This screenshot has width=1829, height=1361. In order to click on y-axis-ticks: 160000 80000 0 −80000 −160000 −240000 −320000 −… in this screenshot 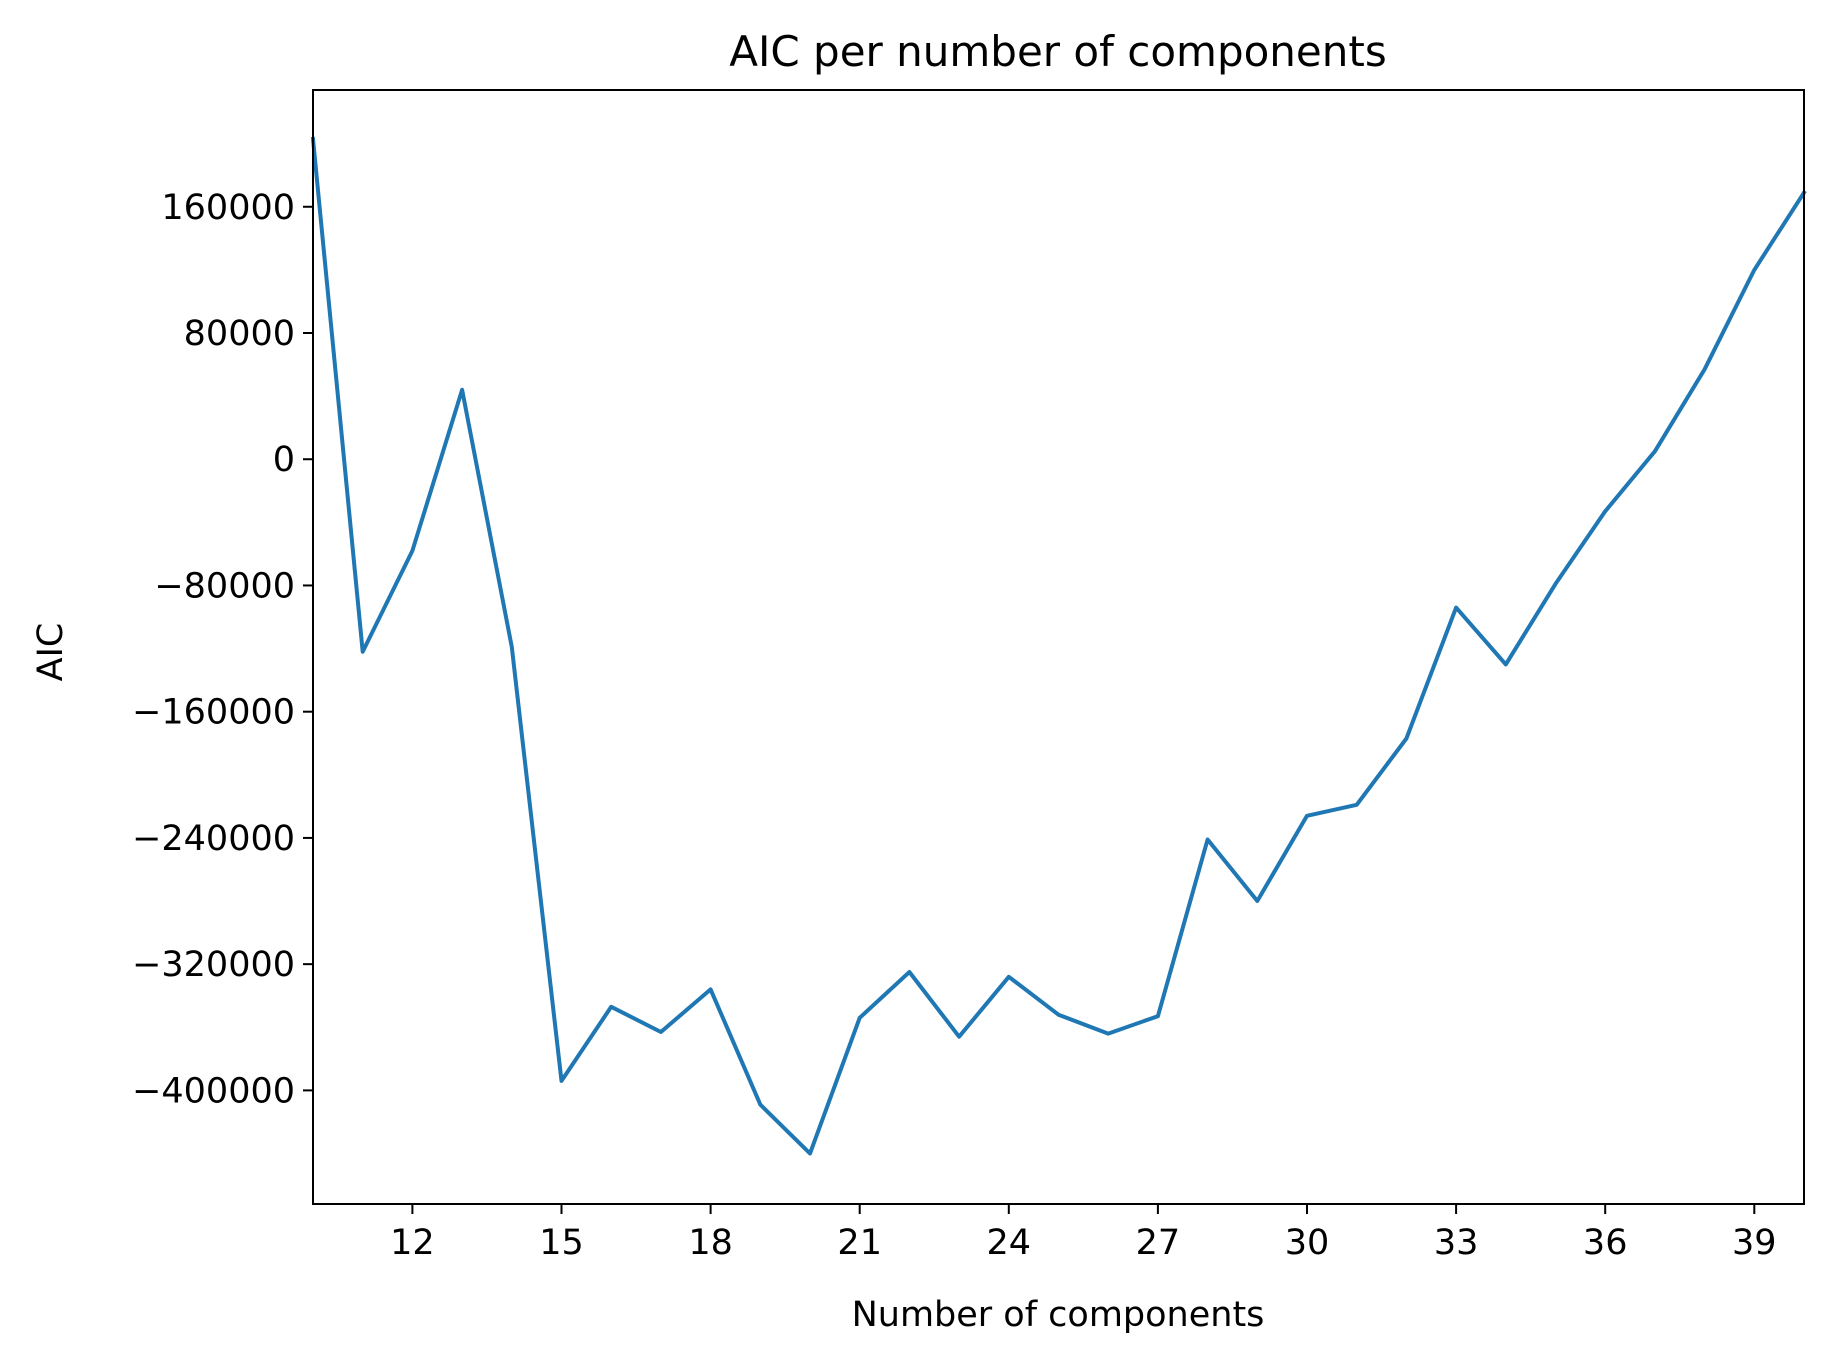, I will do `click(222, 649)`.